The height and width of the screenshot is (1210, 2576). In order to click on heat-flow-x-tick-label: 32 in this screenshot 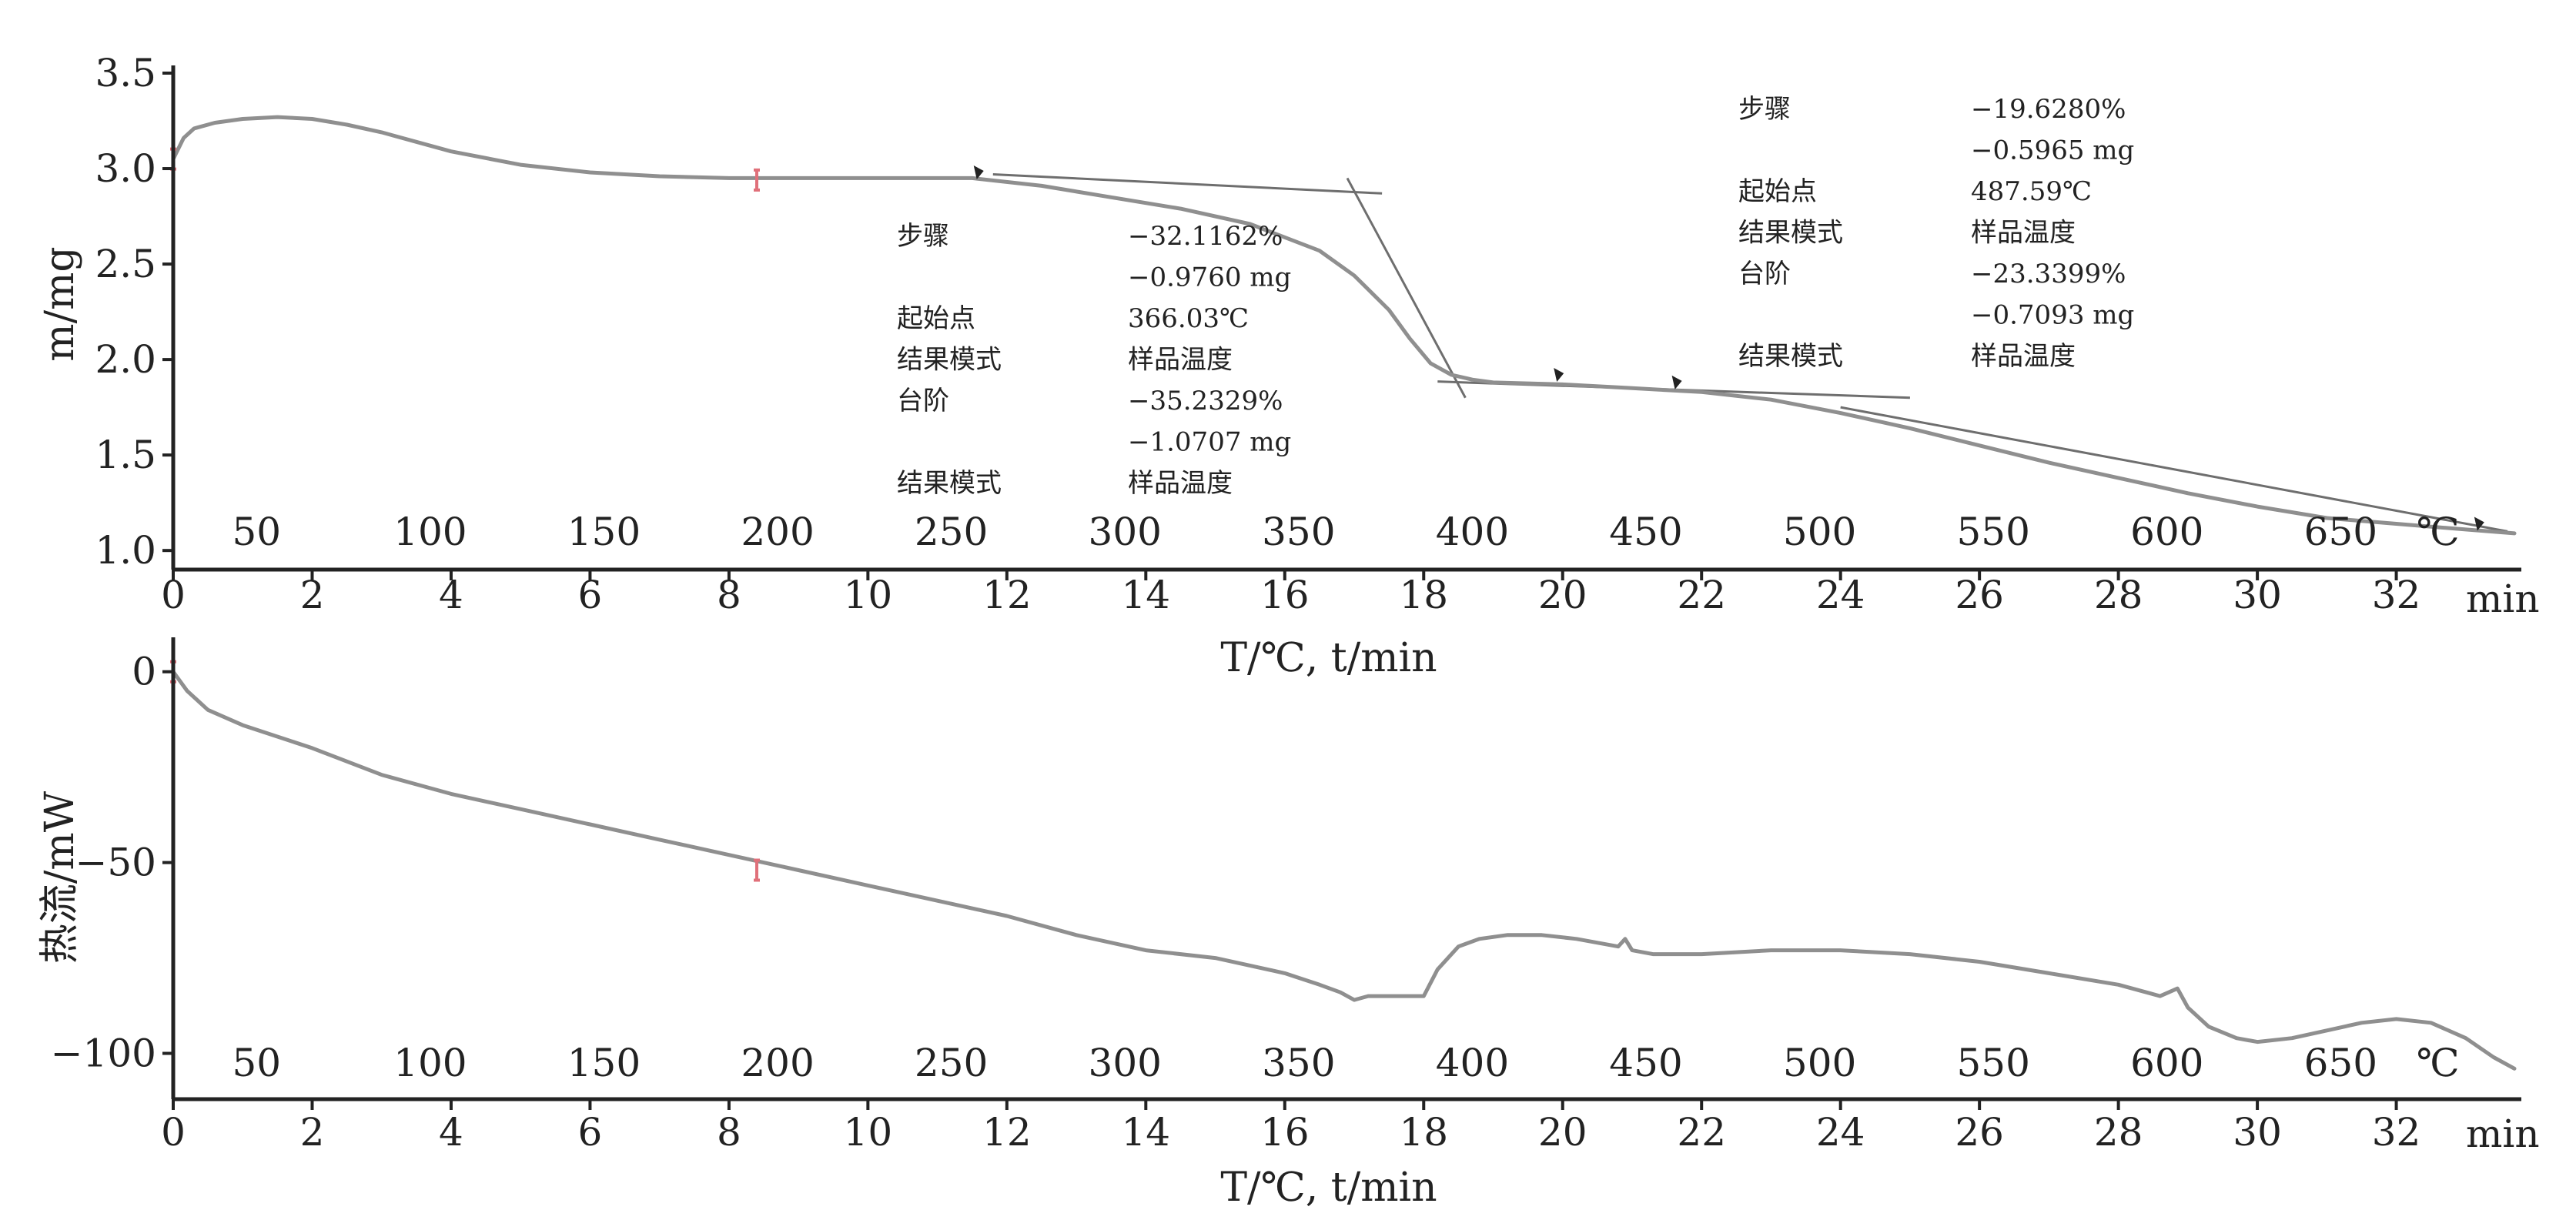, I will do `click(2397, 1132)`.